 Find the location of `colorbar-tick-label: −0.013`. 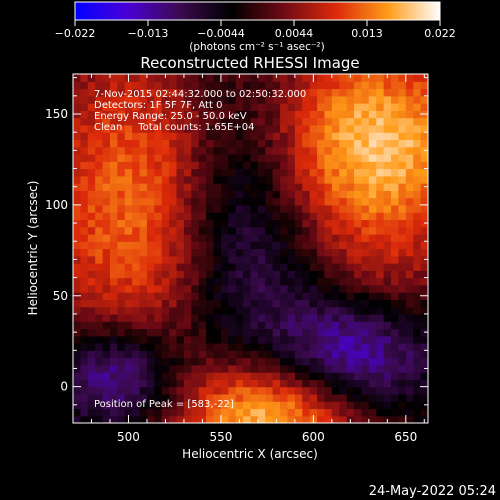

colorbar-tick-label: −0.013 is located at coordinates (148, 33).